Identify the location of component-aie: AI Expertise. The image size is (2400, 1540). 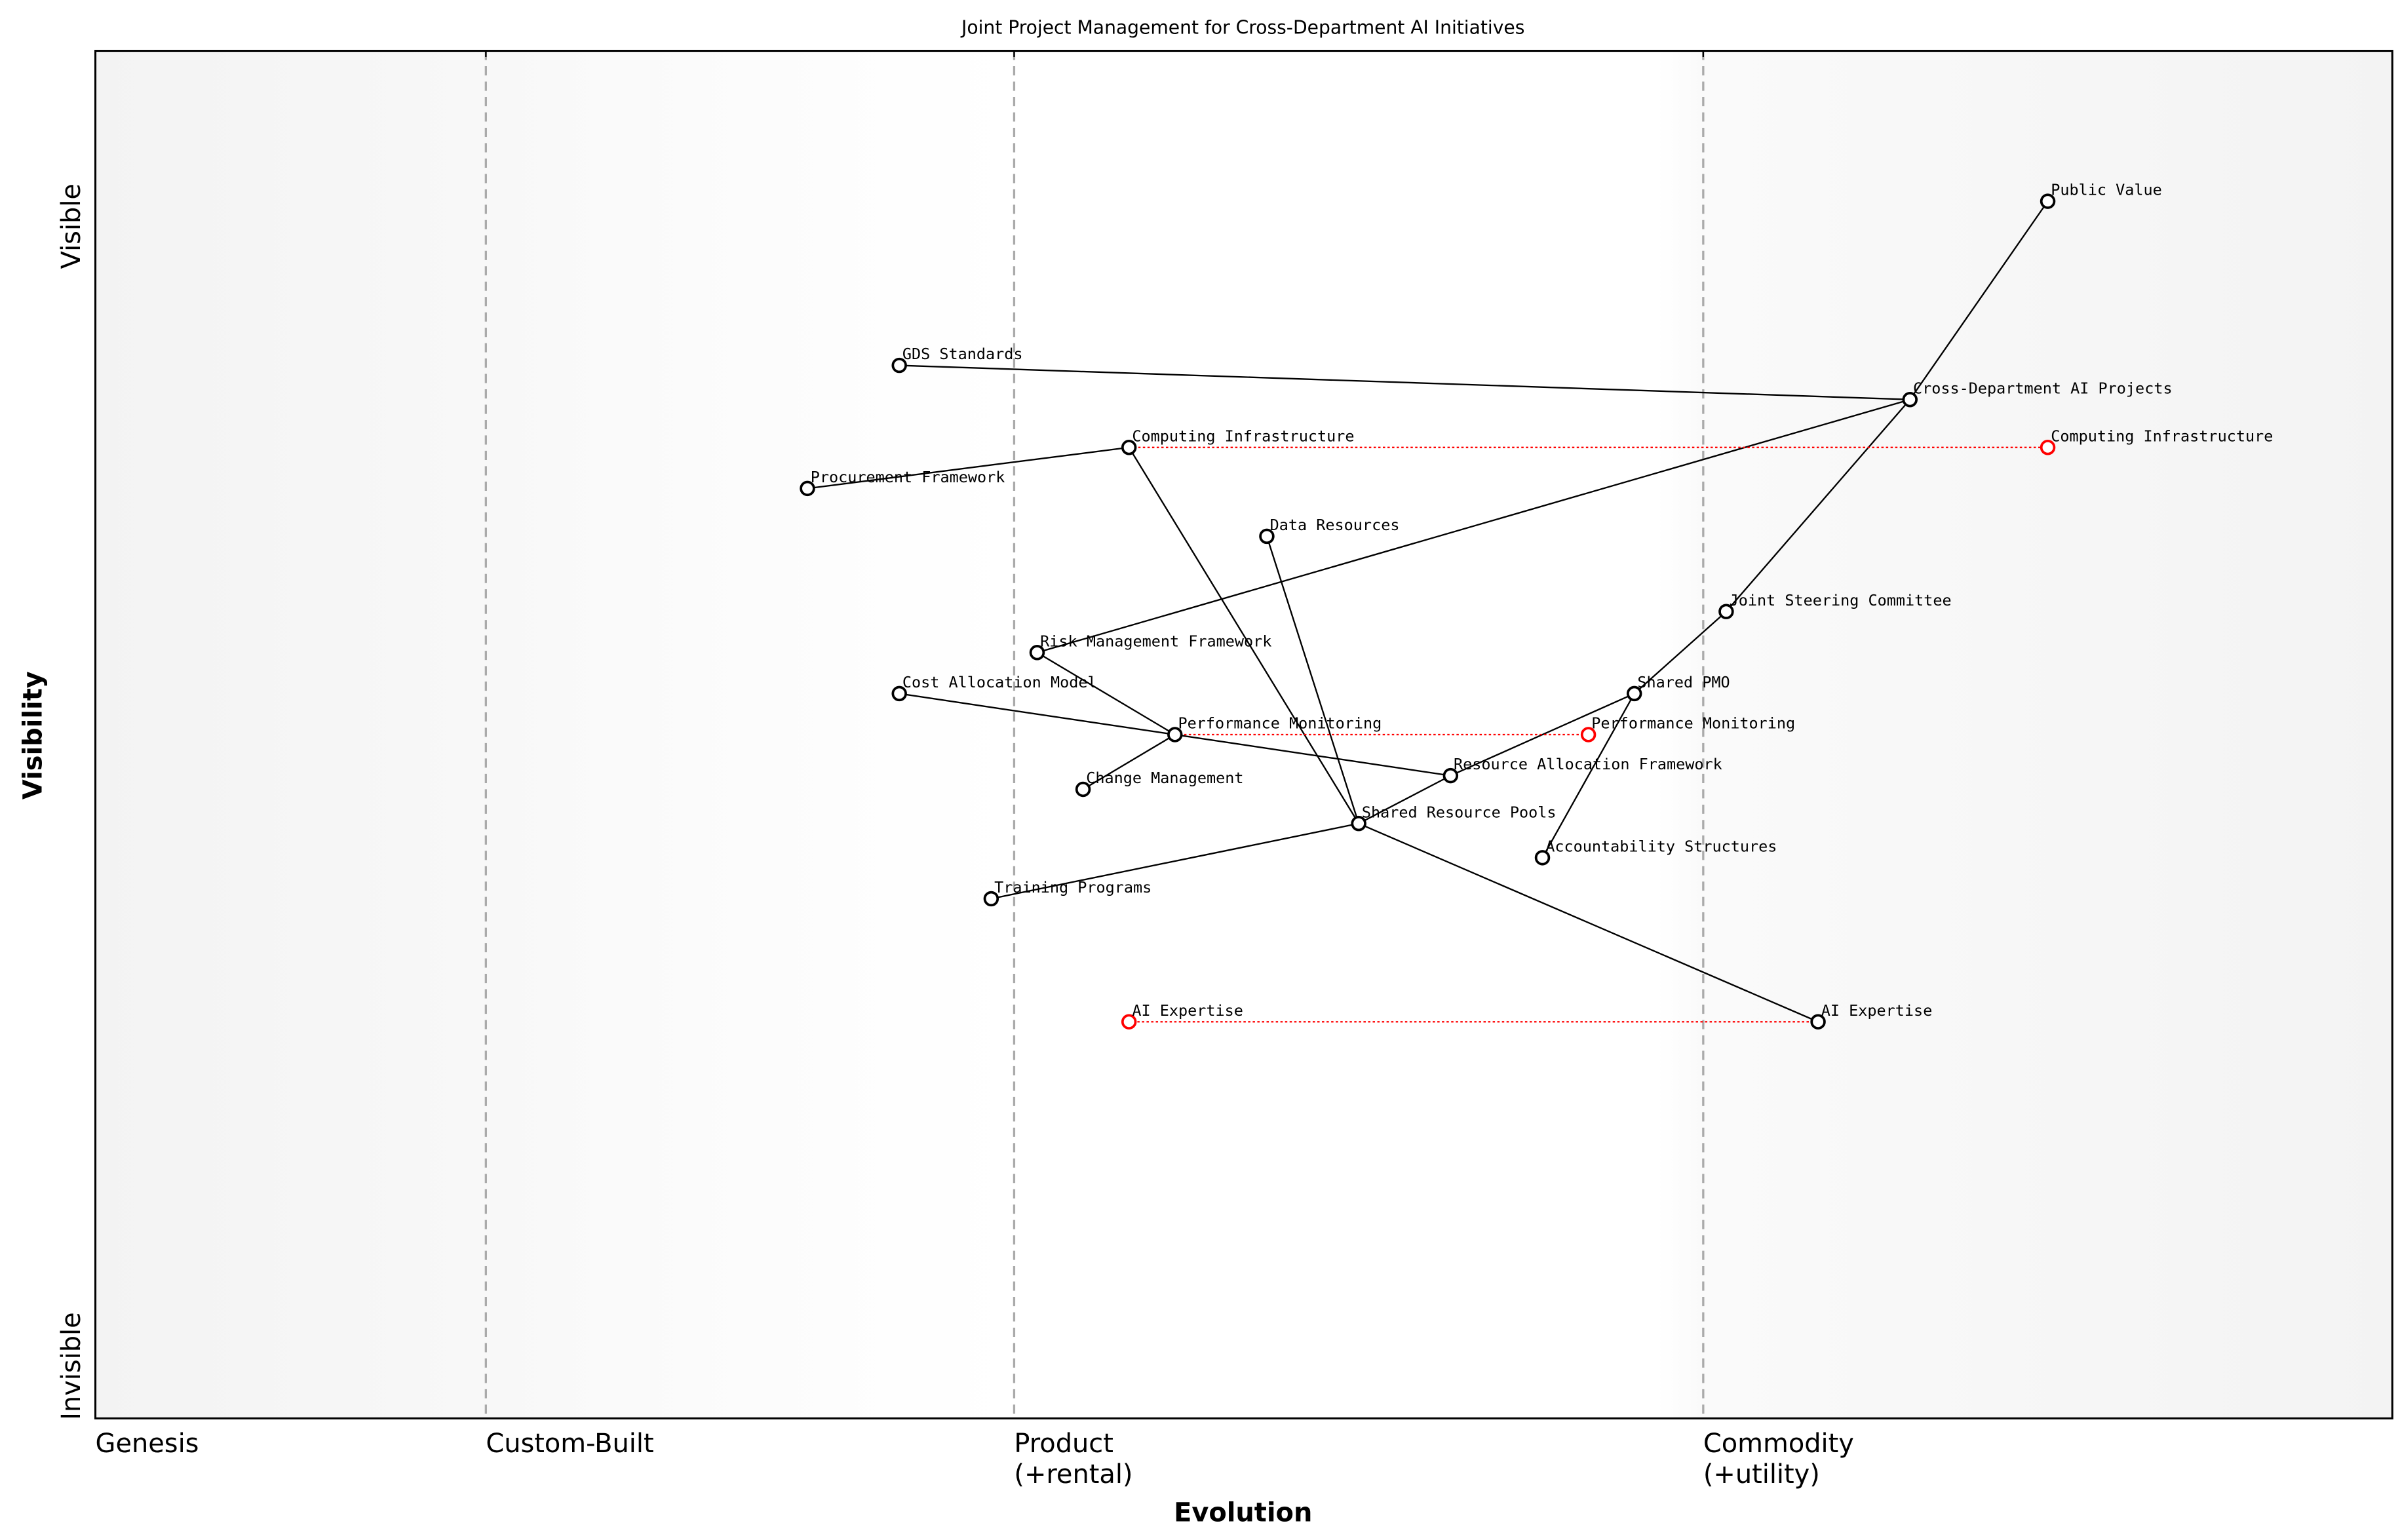
(1871, 1015).